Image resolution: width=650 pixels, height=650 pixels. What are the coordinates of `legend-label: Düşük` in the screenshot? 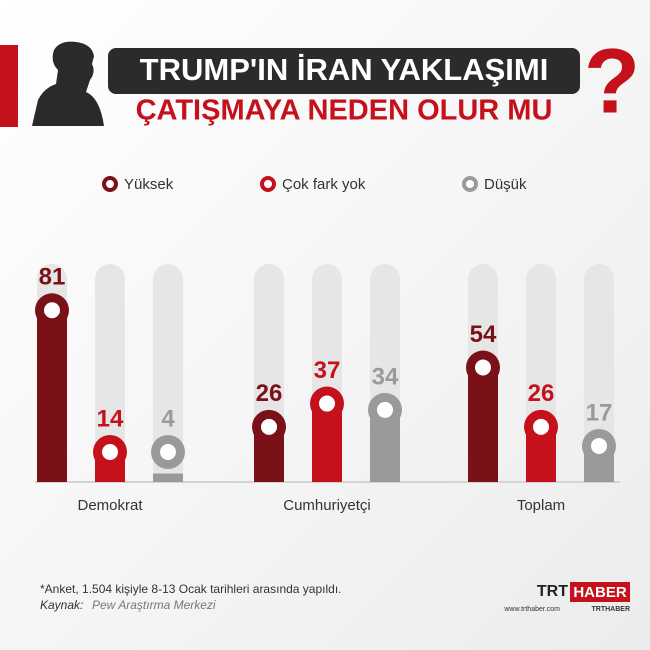 It's located at (505, 184).